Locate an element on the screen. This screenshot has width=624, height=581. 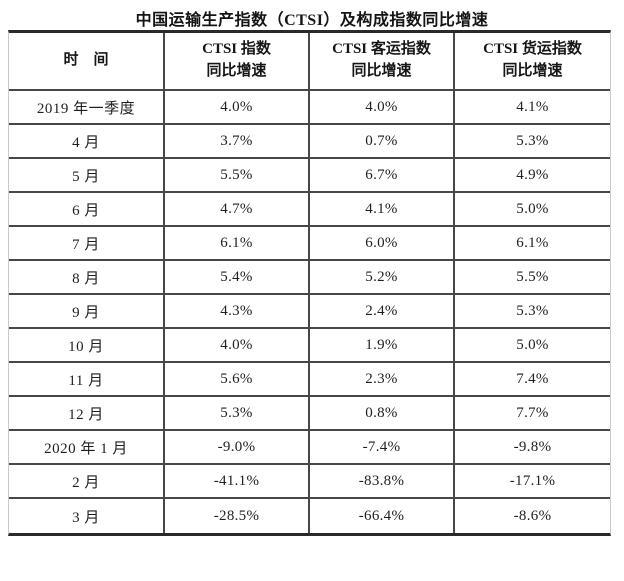
cell-passenger: 6.7% is located at coordinates (382, 176).